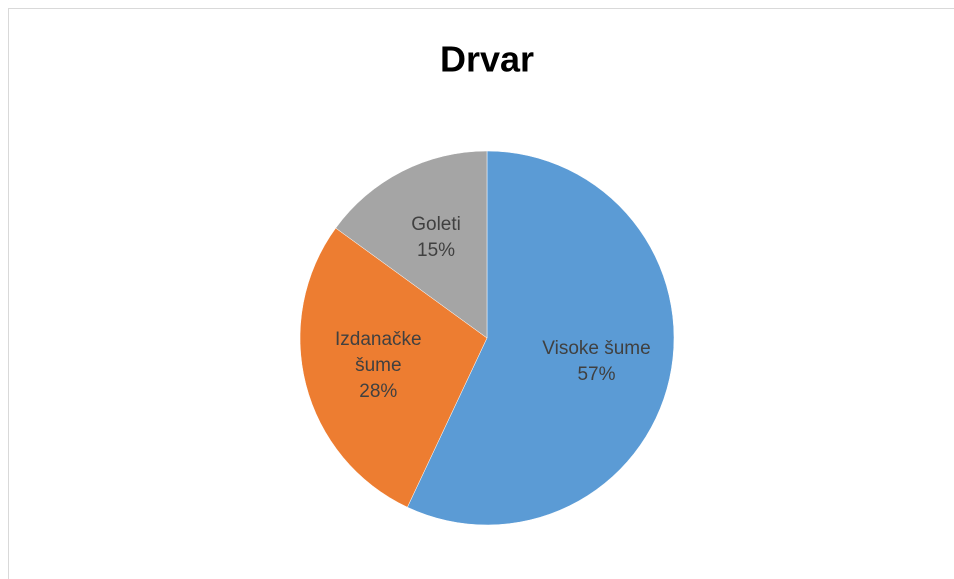  Describe the element at coordinates (436, 225) in the screenshot. I see `category-label: Goleti` at that location.